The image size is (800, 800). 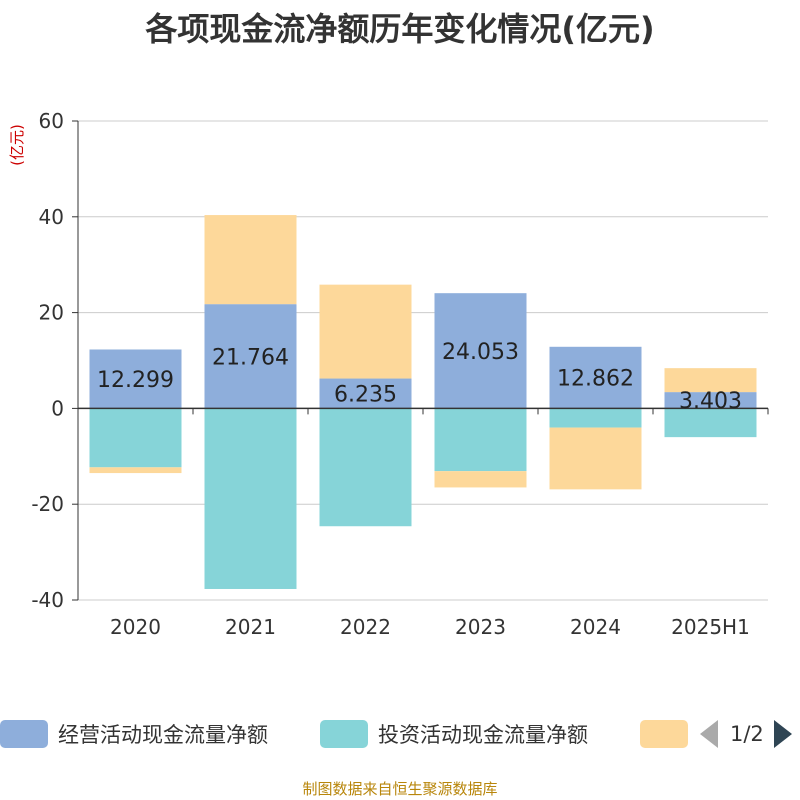 What do you see at coordinates (51, 217) in the screenshot?
I see `y-tick-label: 40` at bounding box center [51, 217].